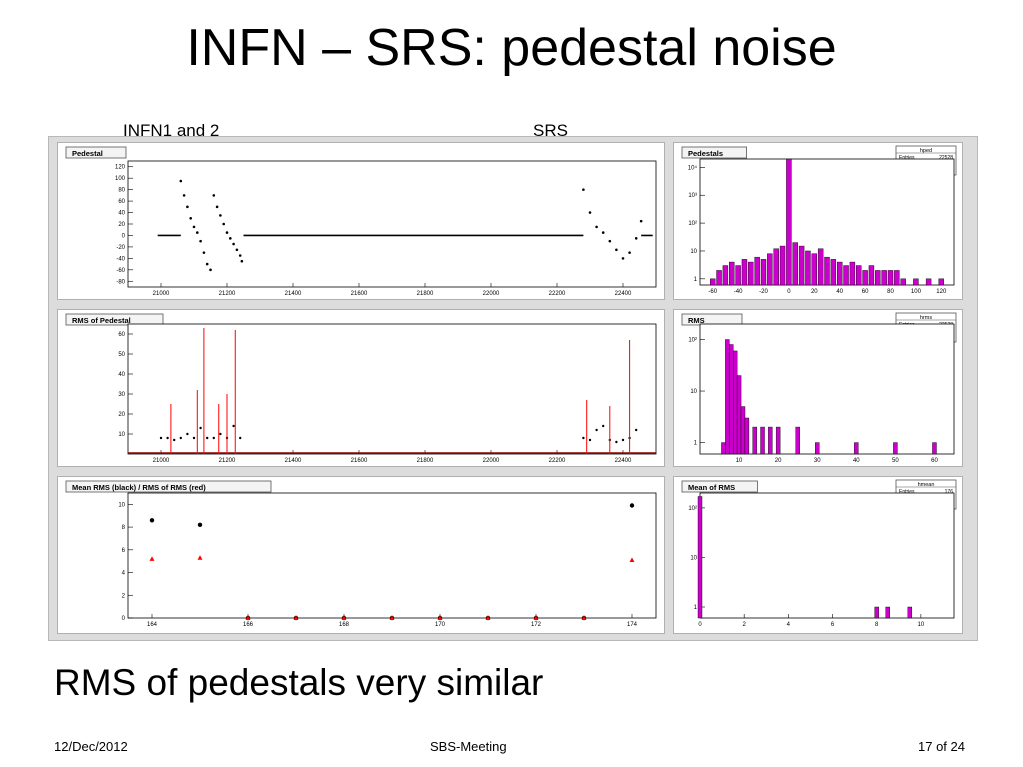 Image resolution: width=1023 pixels, height=767 pixels. I want to click on chart-title: Pedestals, so click(705, 153).